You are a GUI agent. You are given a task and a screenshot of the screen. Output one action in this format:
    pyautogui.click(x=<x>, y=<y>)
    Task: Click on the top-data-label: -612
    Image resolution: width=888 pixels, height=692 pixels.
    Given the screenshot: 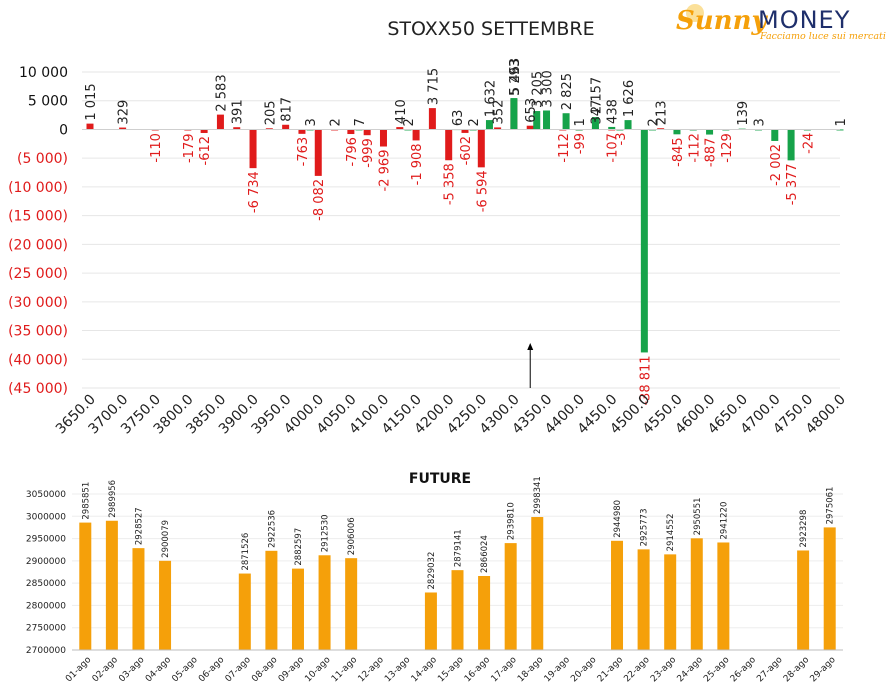 What is the action you would take?
    pyautogui.click(x=205, y=151)
    